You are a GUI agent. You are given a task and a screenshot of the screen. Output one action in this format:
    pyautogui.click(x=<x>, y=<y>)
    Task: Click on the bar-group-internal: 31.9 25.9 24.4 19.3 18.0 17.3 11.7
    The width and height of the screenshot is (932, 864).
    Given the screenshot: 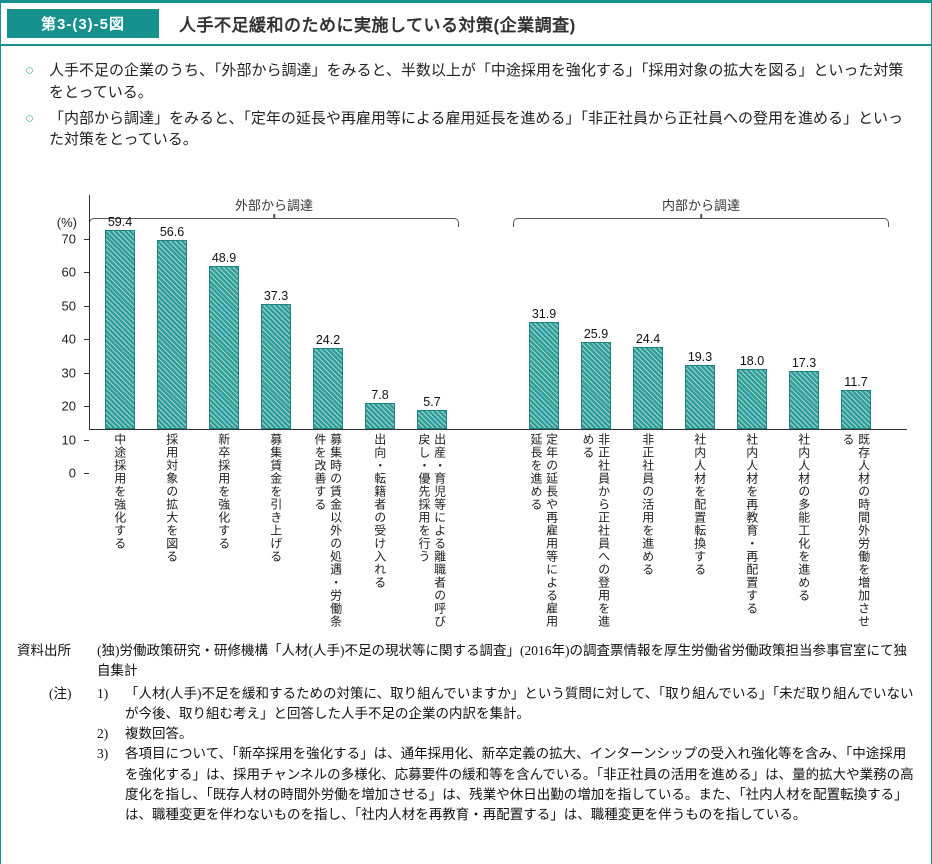 What is the action you would take?
    pyautogui.click(x=700, y=312)
    